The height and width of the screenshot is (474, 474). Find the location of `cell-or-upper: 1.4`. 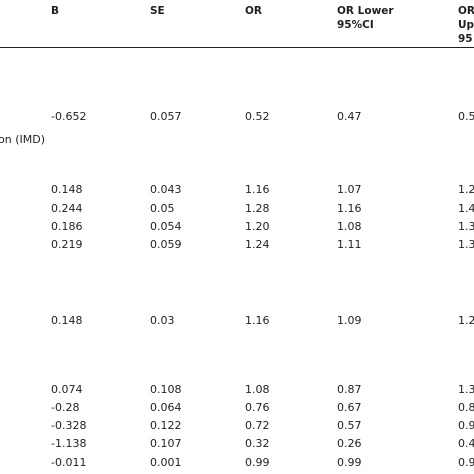

cell-or-upper: 1.4 is located at coordinates (466, 208).